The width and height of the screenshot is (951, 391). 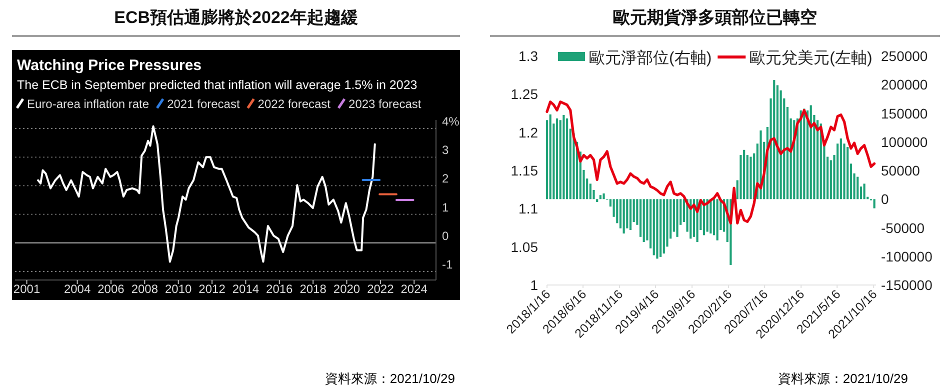 What do you see at coordinates (528, 56) in the screenshot?
I see `y-tick-label: 1.3` at bounding box center [528, 56].